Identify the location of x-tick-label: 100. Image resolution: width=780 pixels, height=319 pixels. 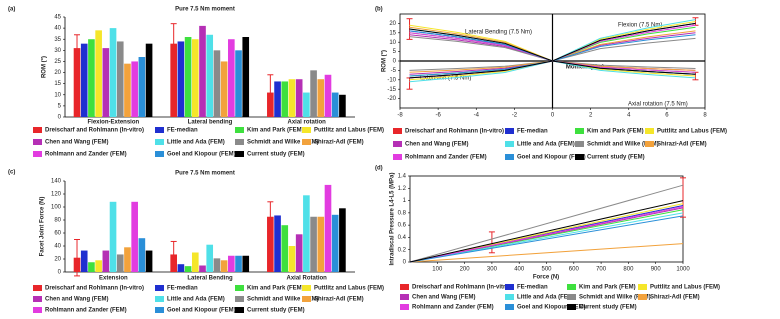
(437, 270).